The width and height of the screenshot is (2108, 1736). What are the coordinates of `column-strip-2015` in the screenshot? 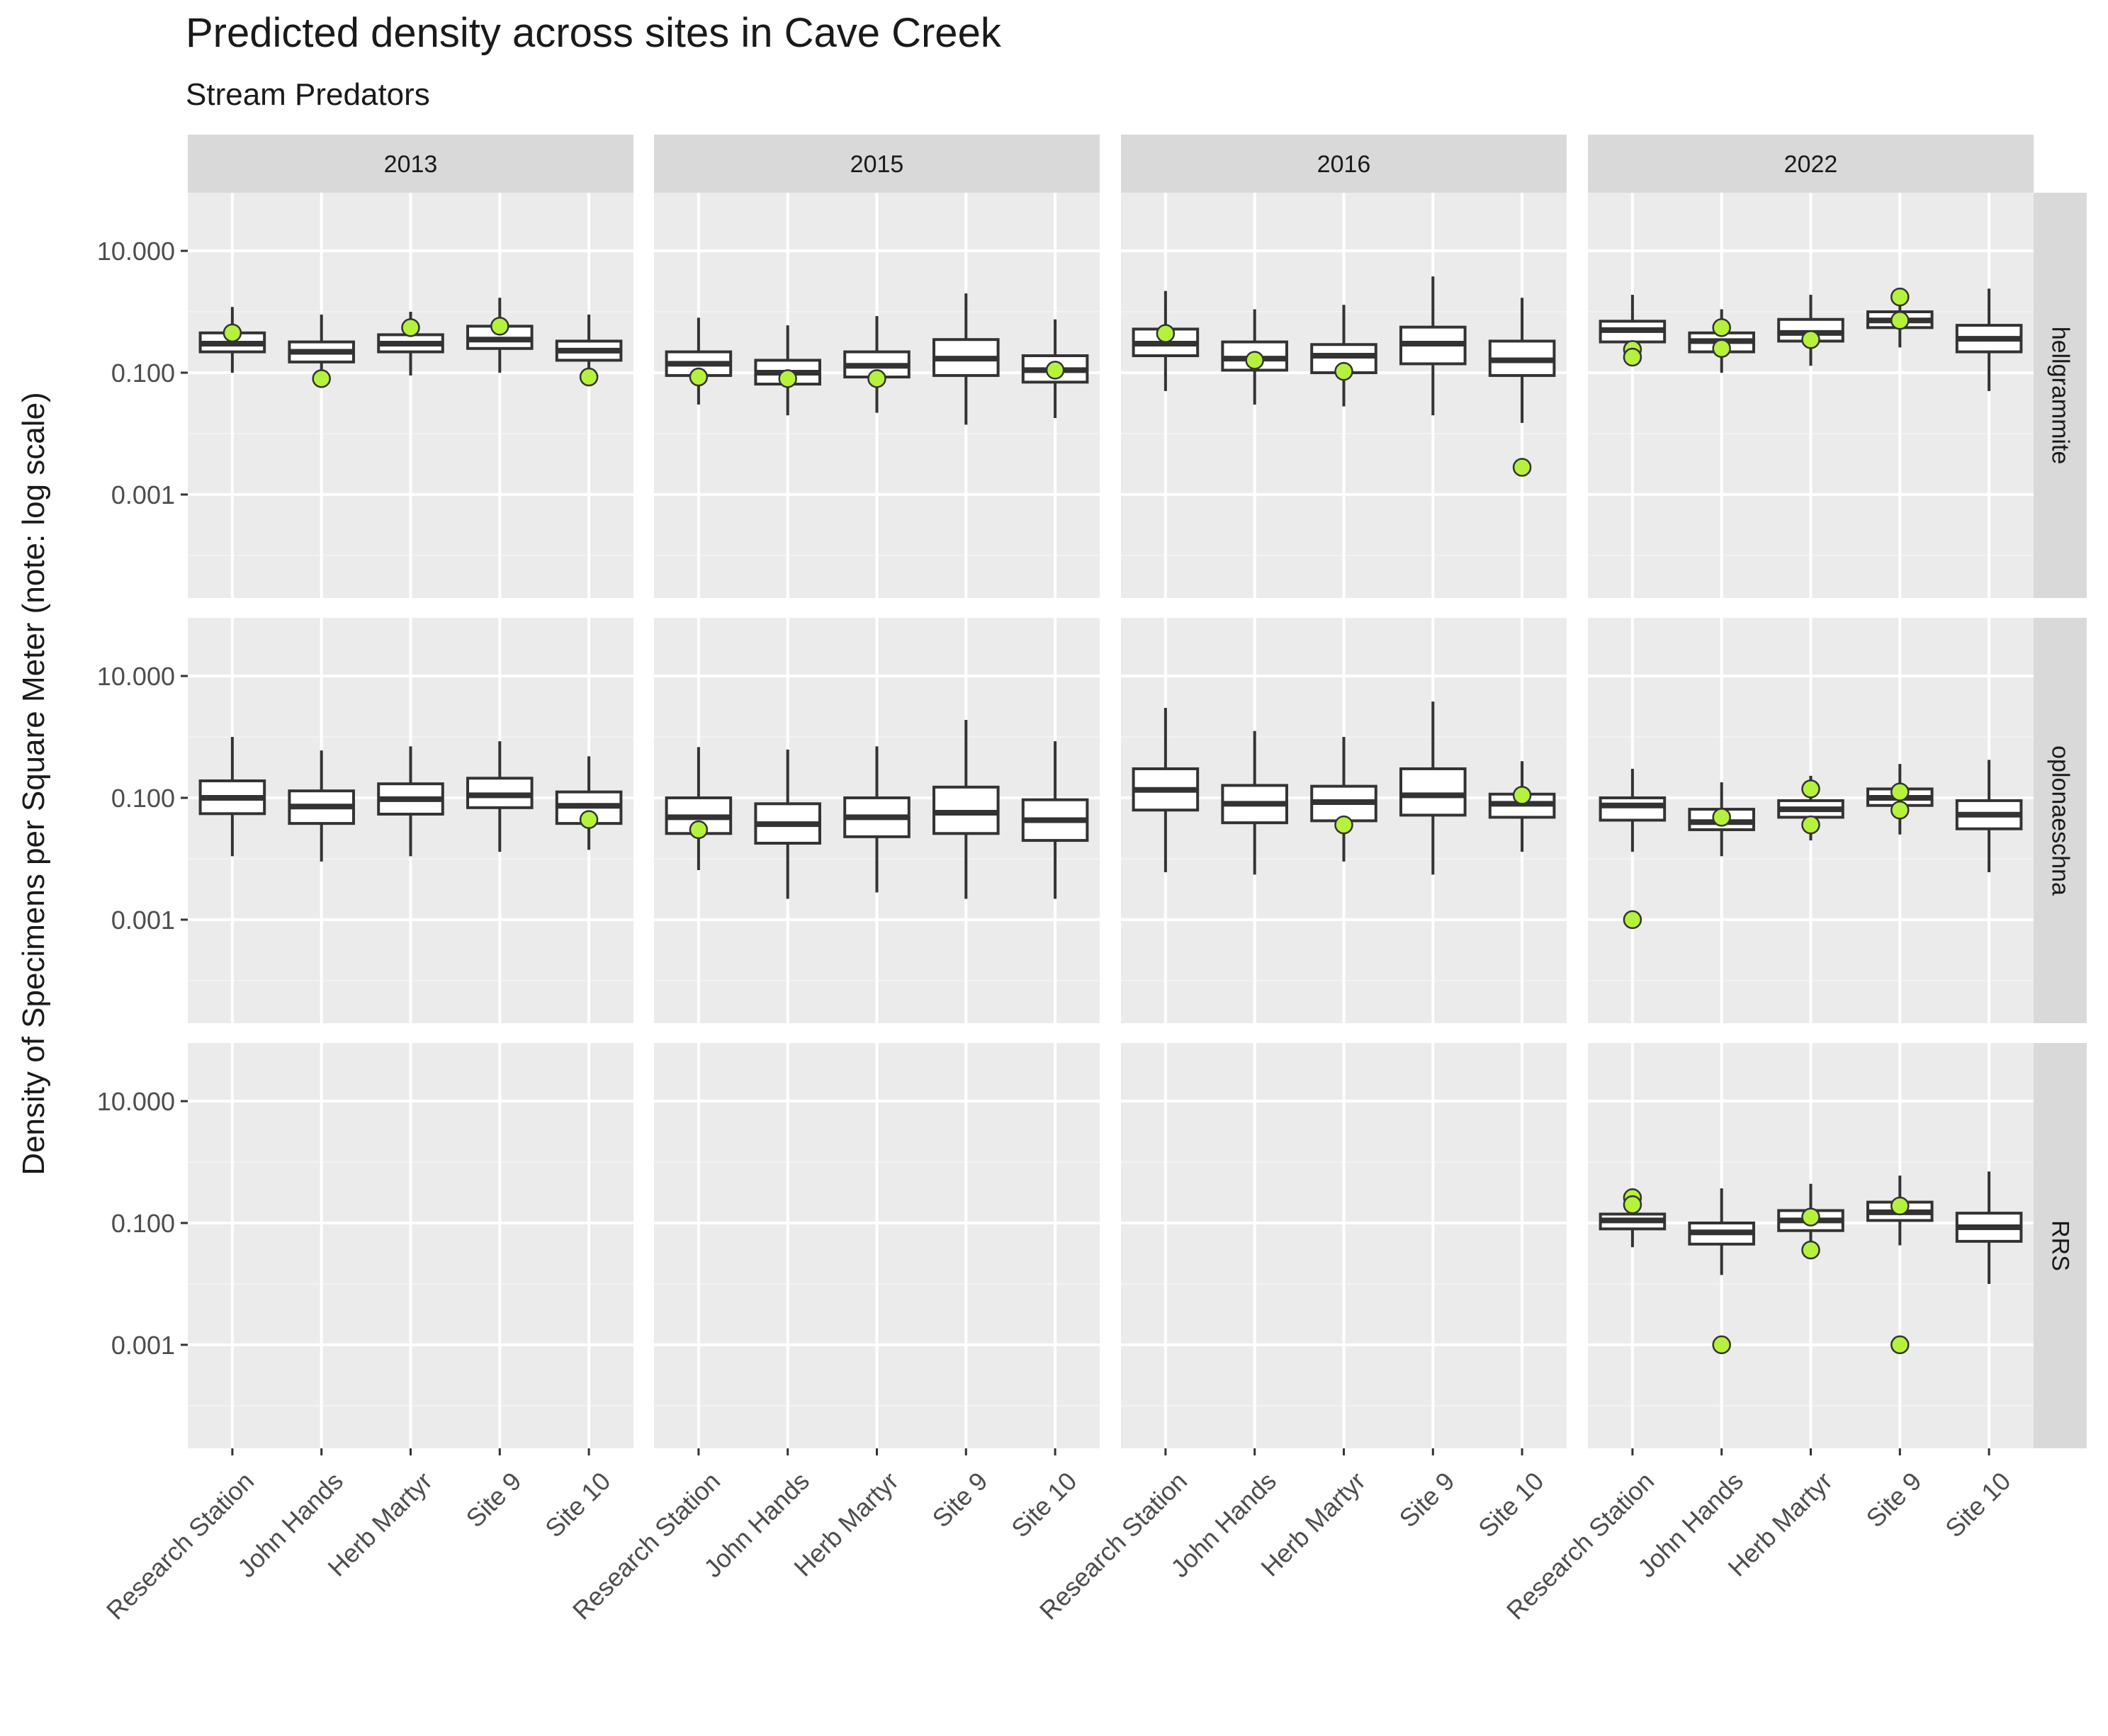 It's located at (877, 164).